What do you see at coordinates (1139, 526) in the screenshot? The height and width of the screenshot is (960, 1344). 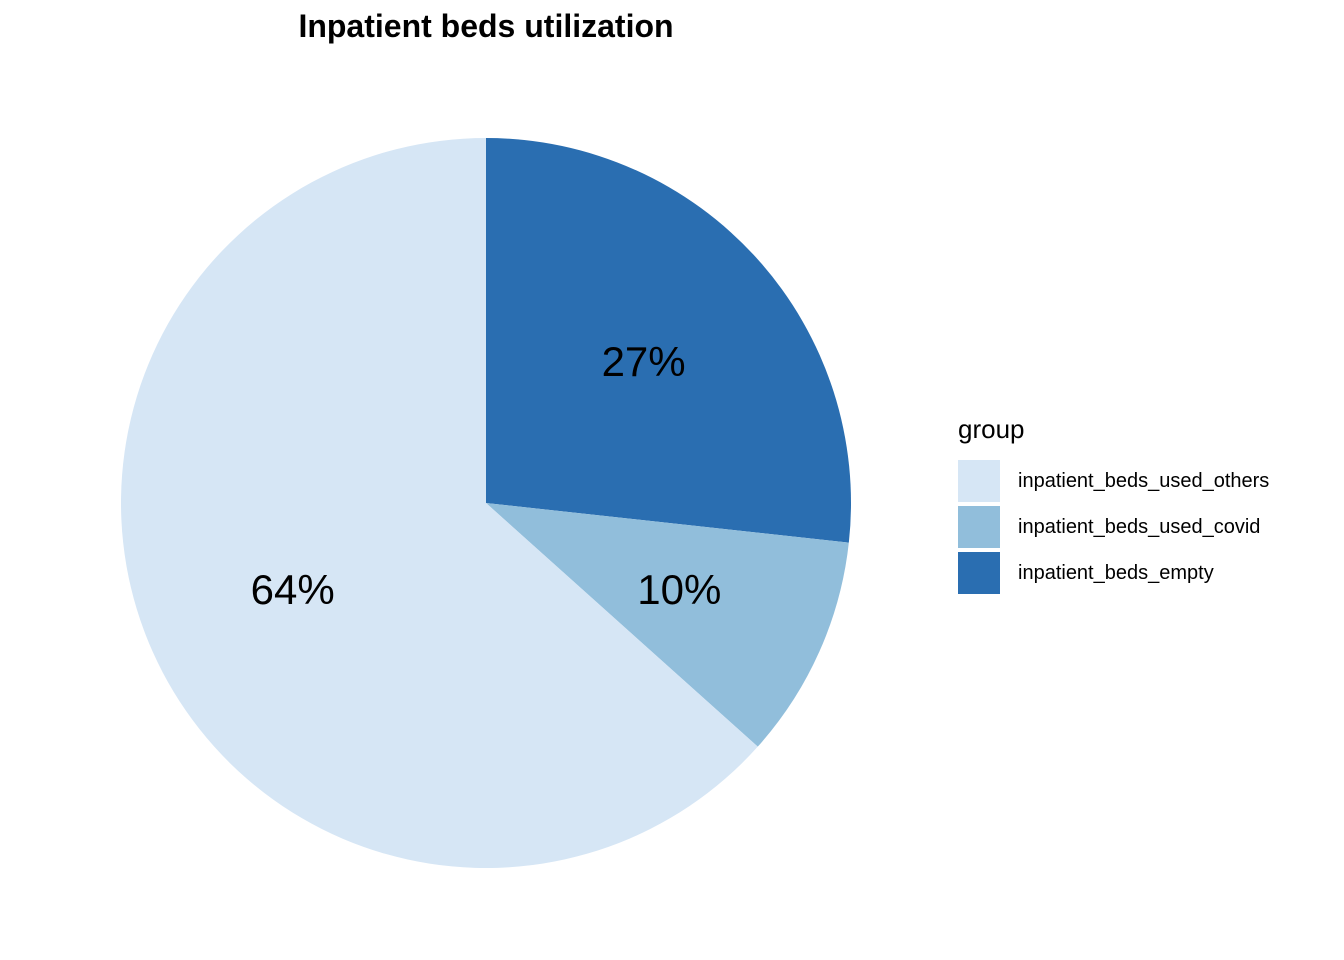 I see `legend-label: inpatient_beds_used_covid` at bounding box center [1139, 526].